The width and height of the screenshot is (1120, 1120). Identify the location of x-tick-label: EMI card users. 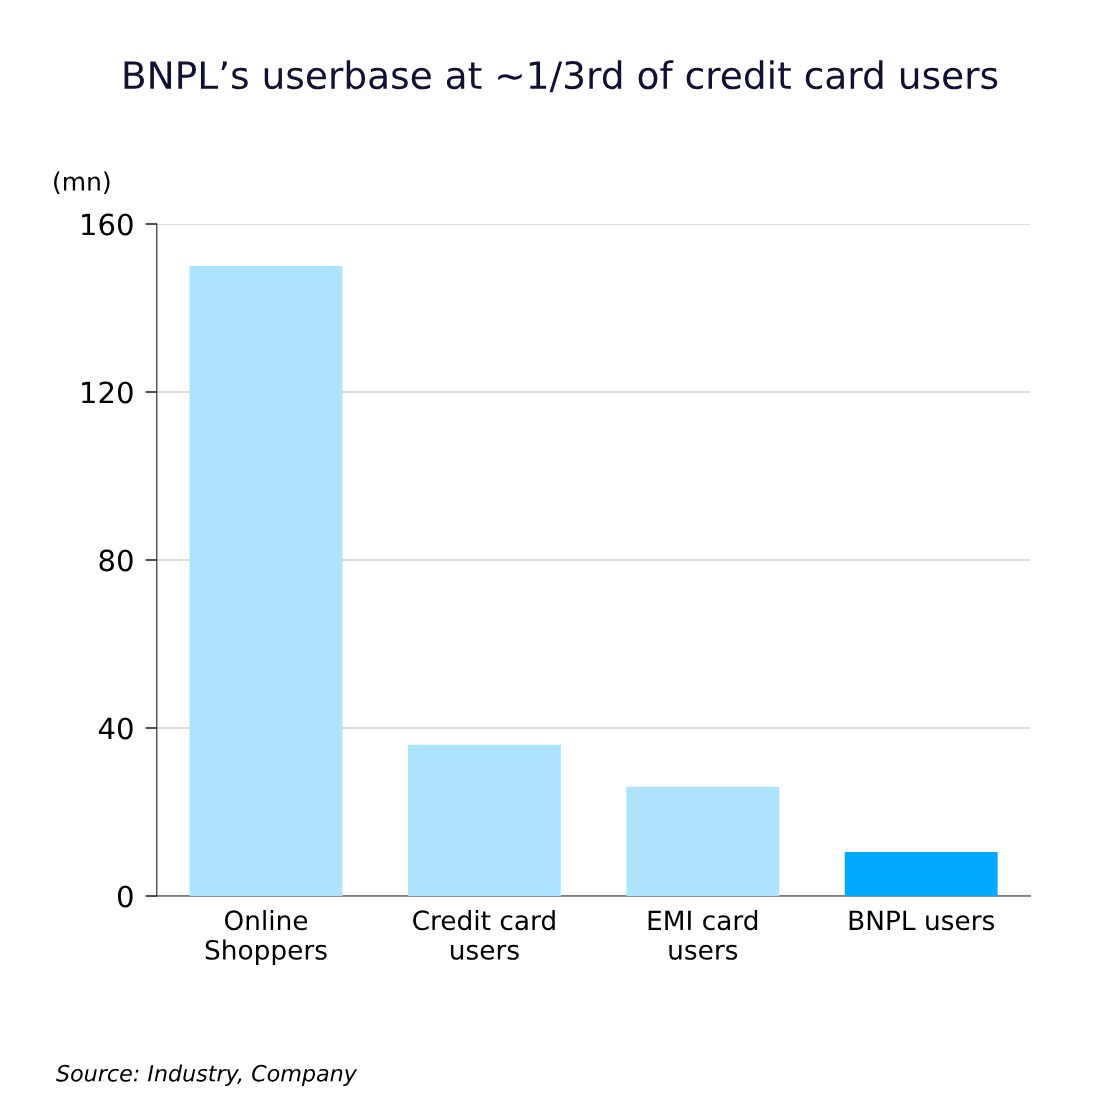
(703, 934).